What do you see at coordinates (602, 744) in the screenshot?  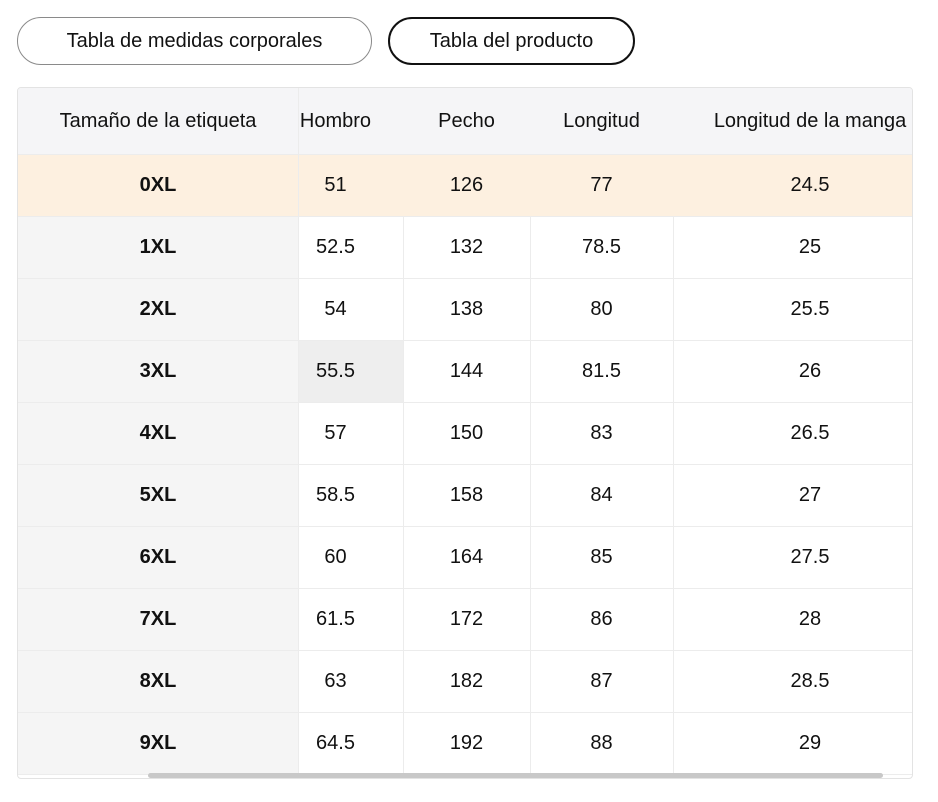 I see `measurement-cell: 88` at bounding box center [602, 744].